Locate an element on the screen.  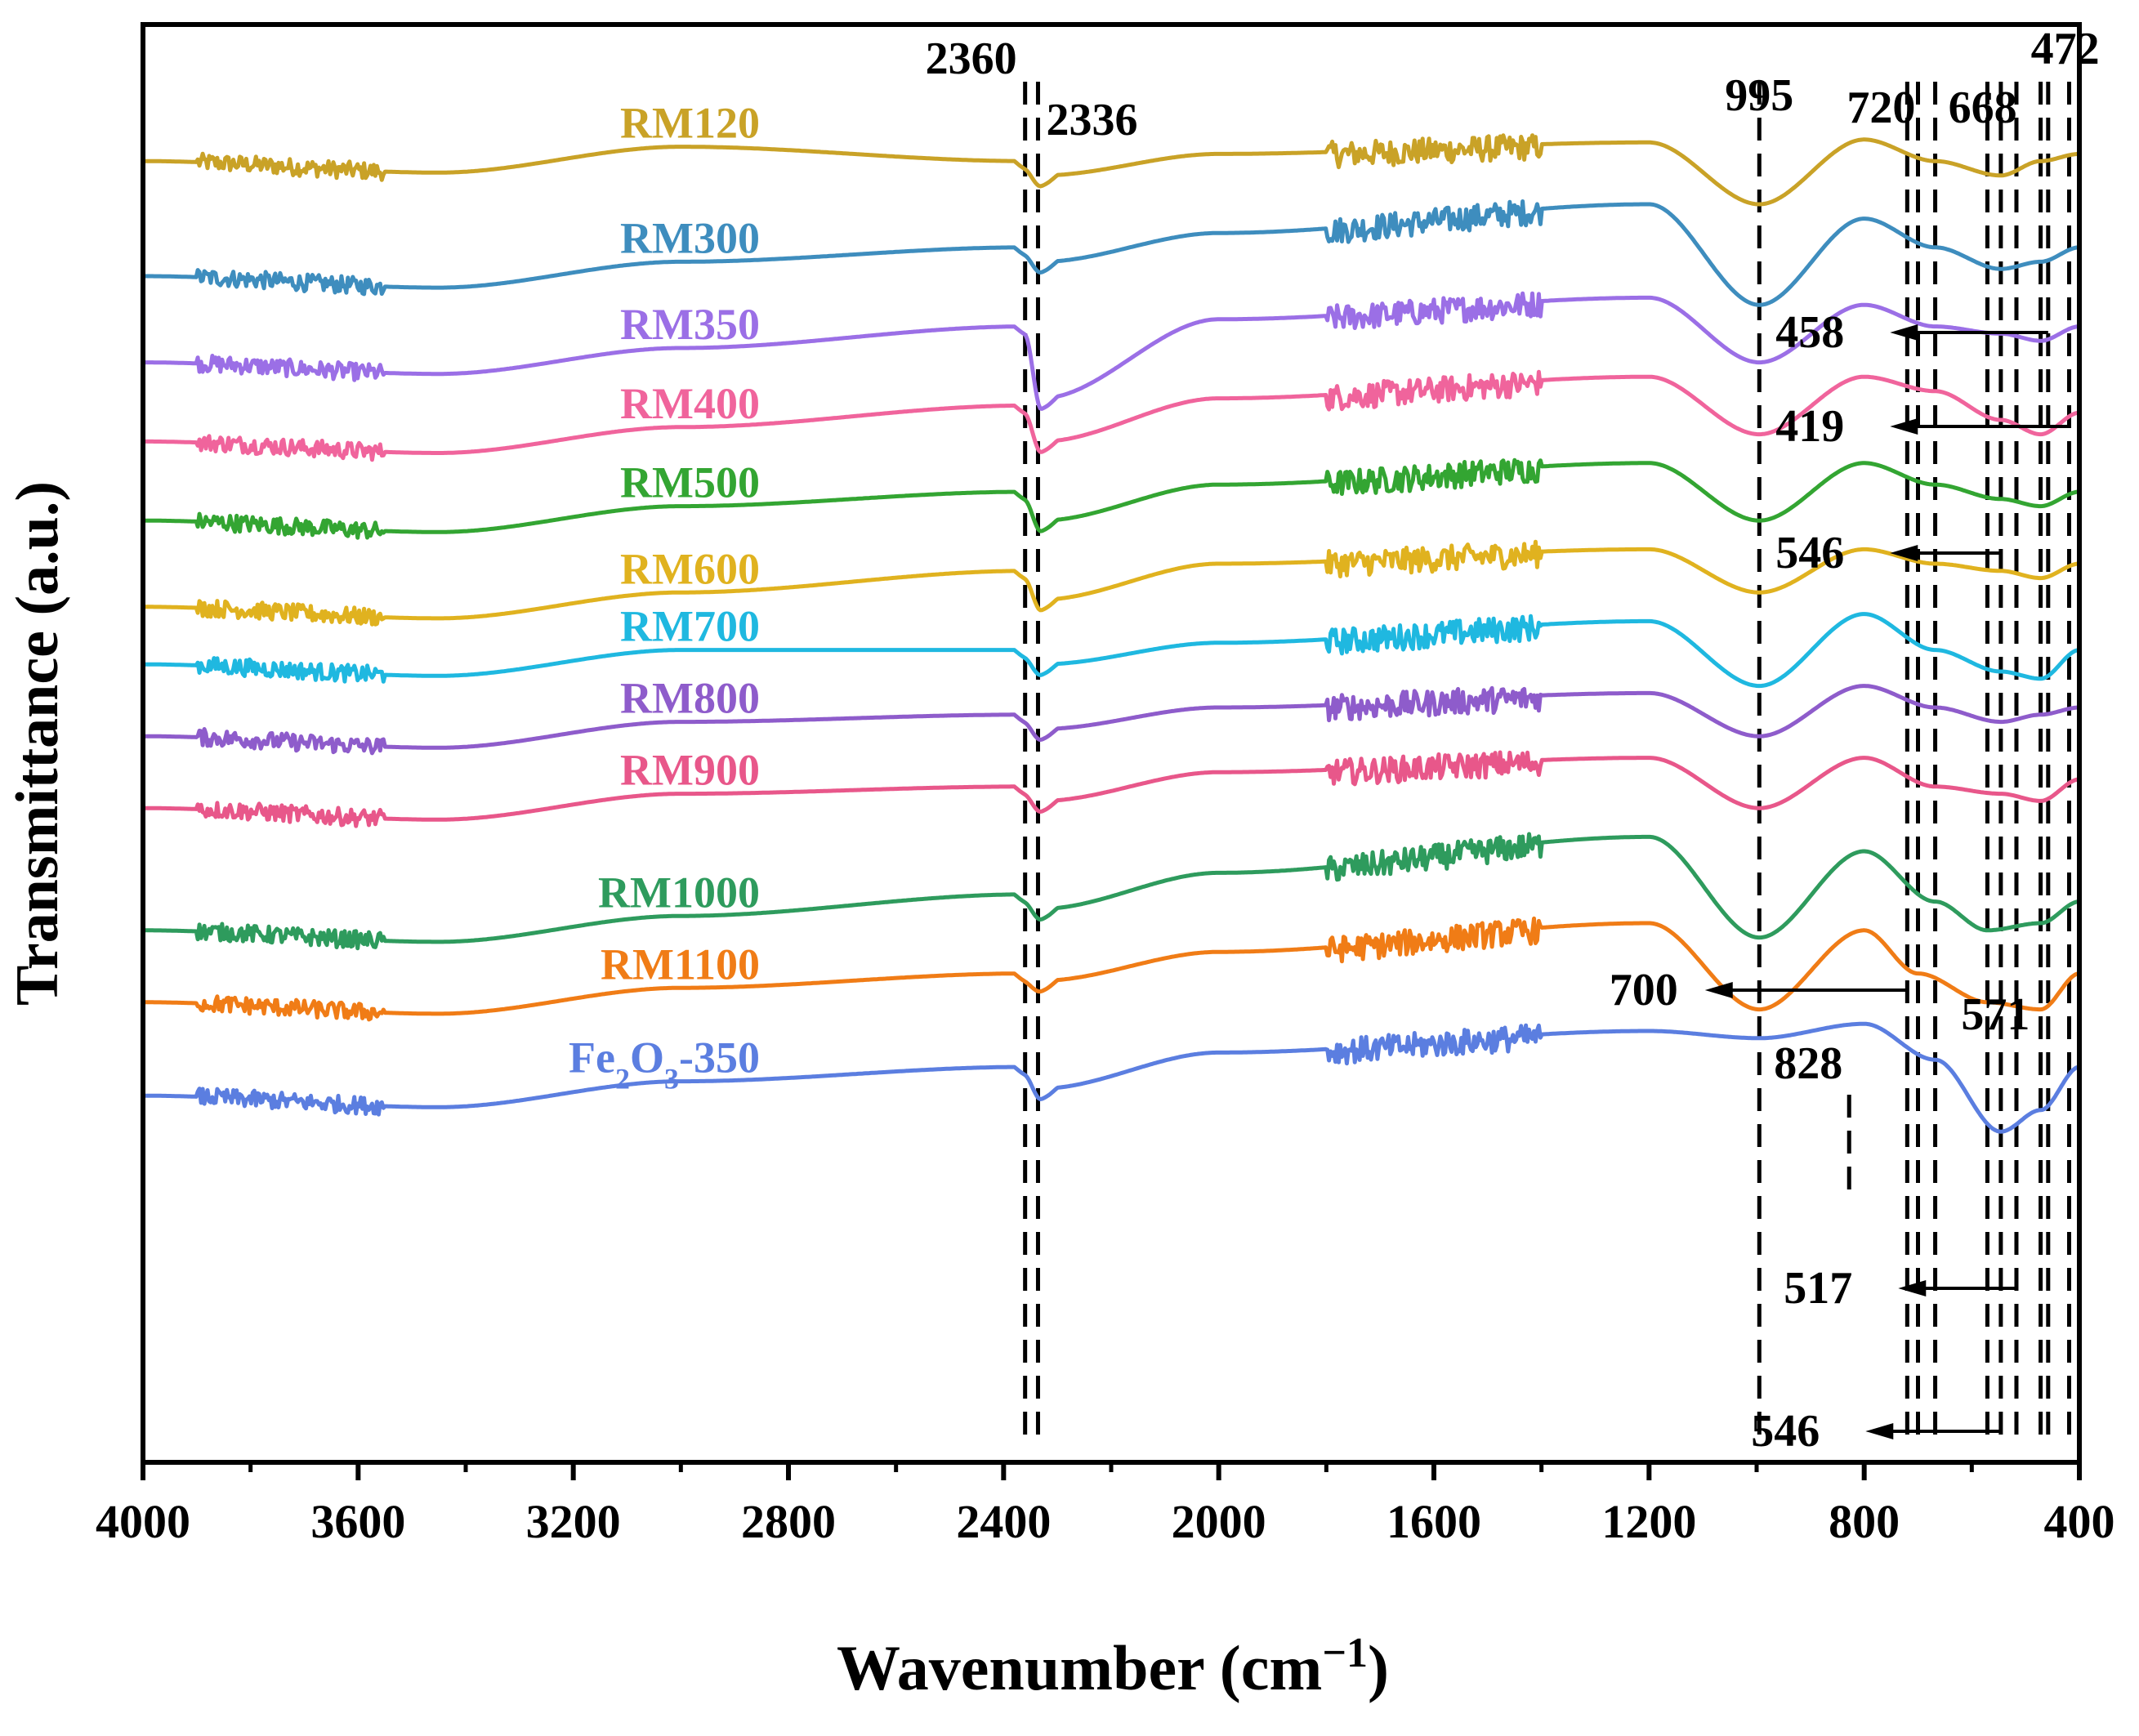
peak-label-828: 828 is located at coordinates (1808, 1063).